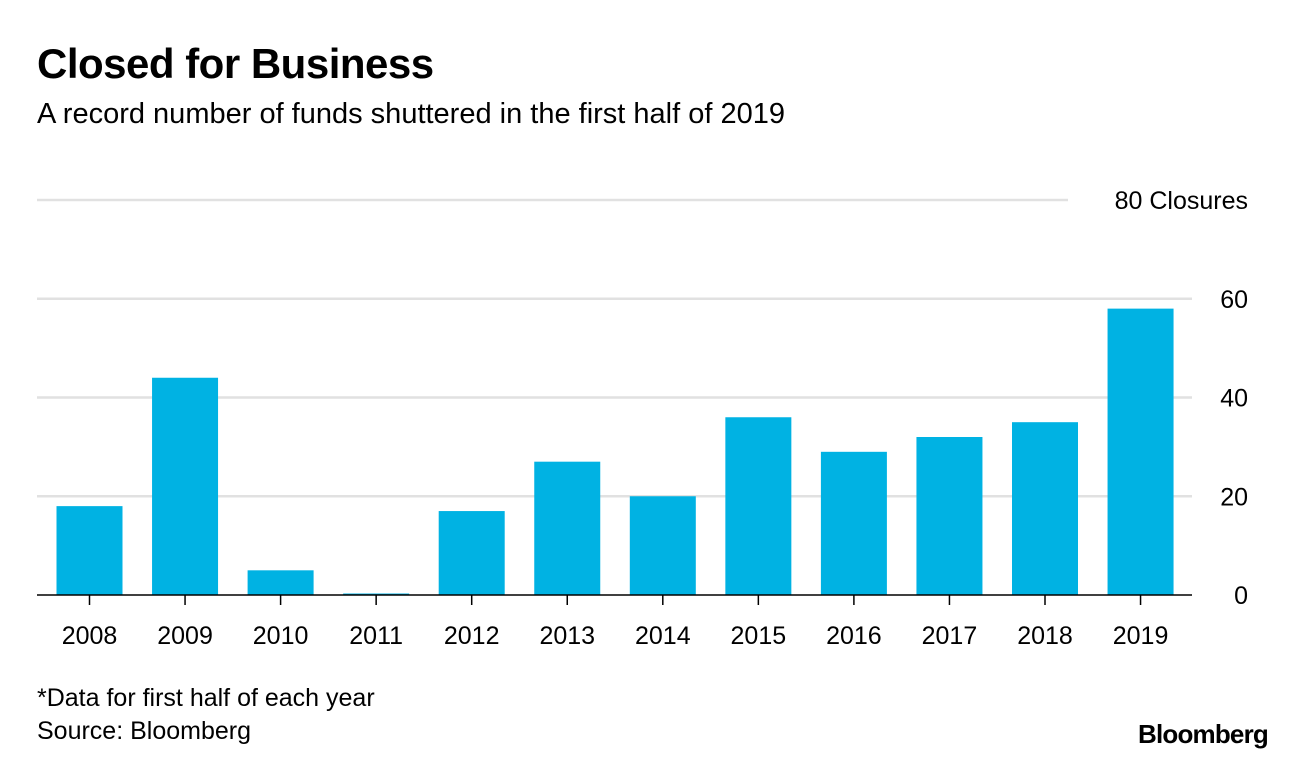  What do you see at coordinates (663, 636) in the screenshot?
I see `x-tick-label-2014: 2014` at bounding box center [663, 636].